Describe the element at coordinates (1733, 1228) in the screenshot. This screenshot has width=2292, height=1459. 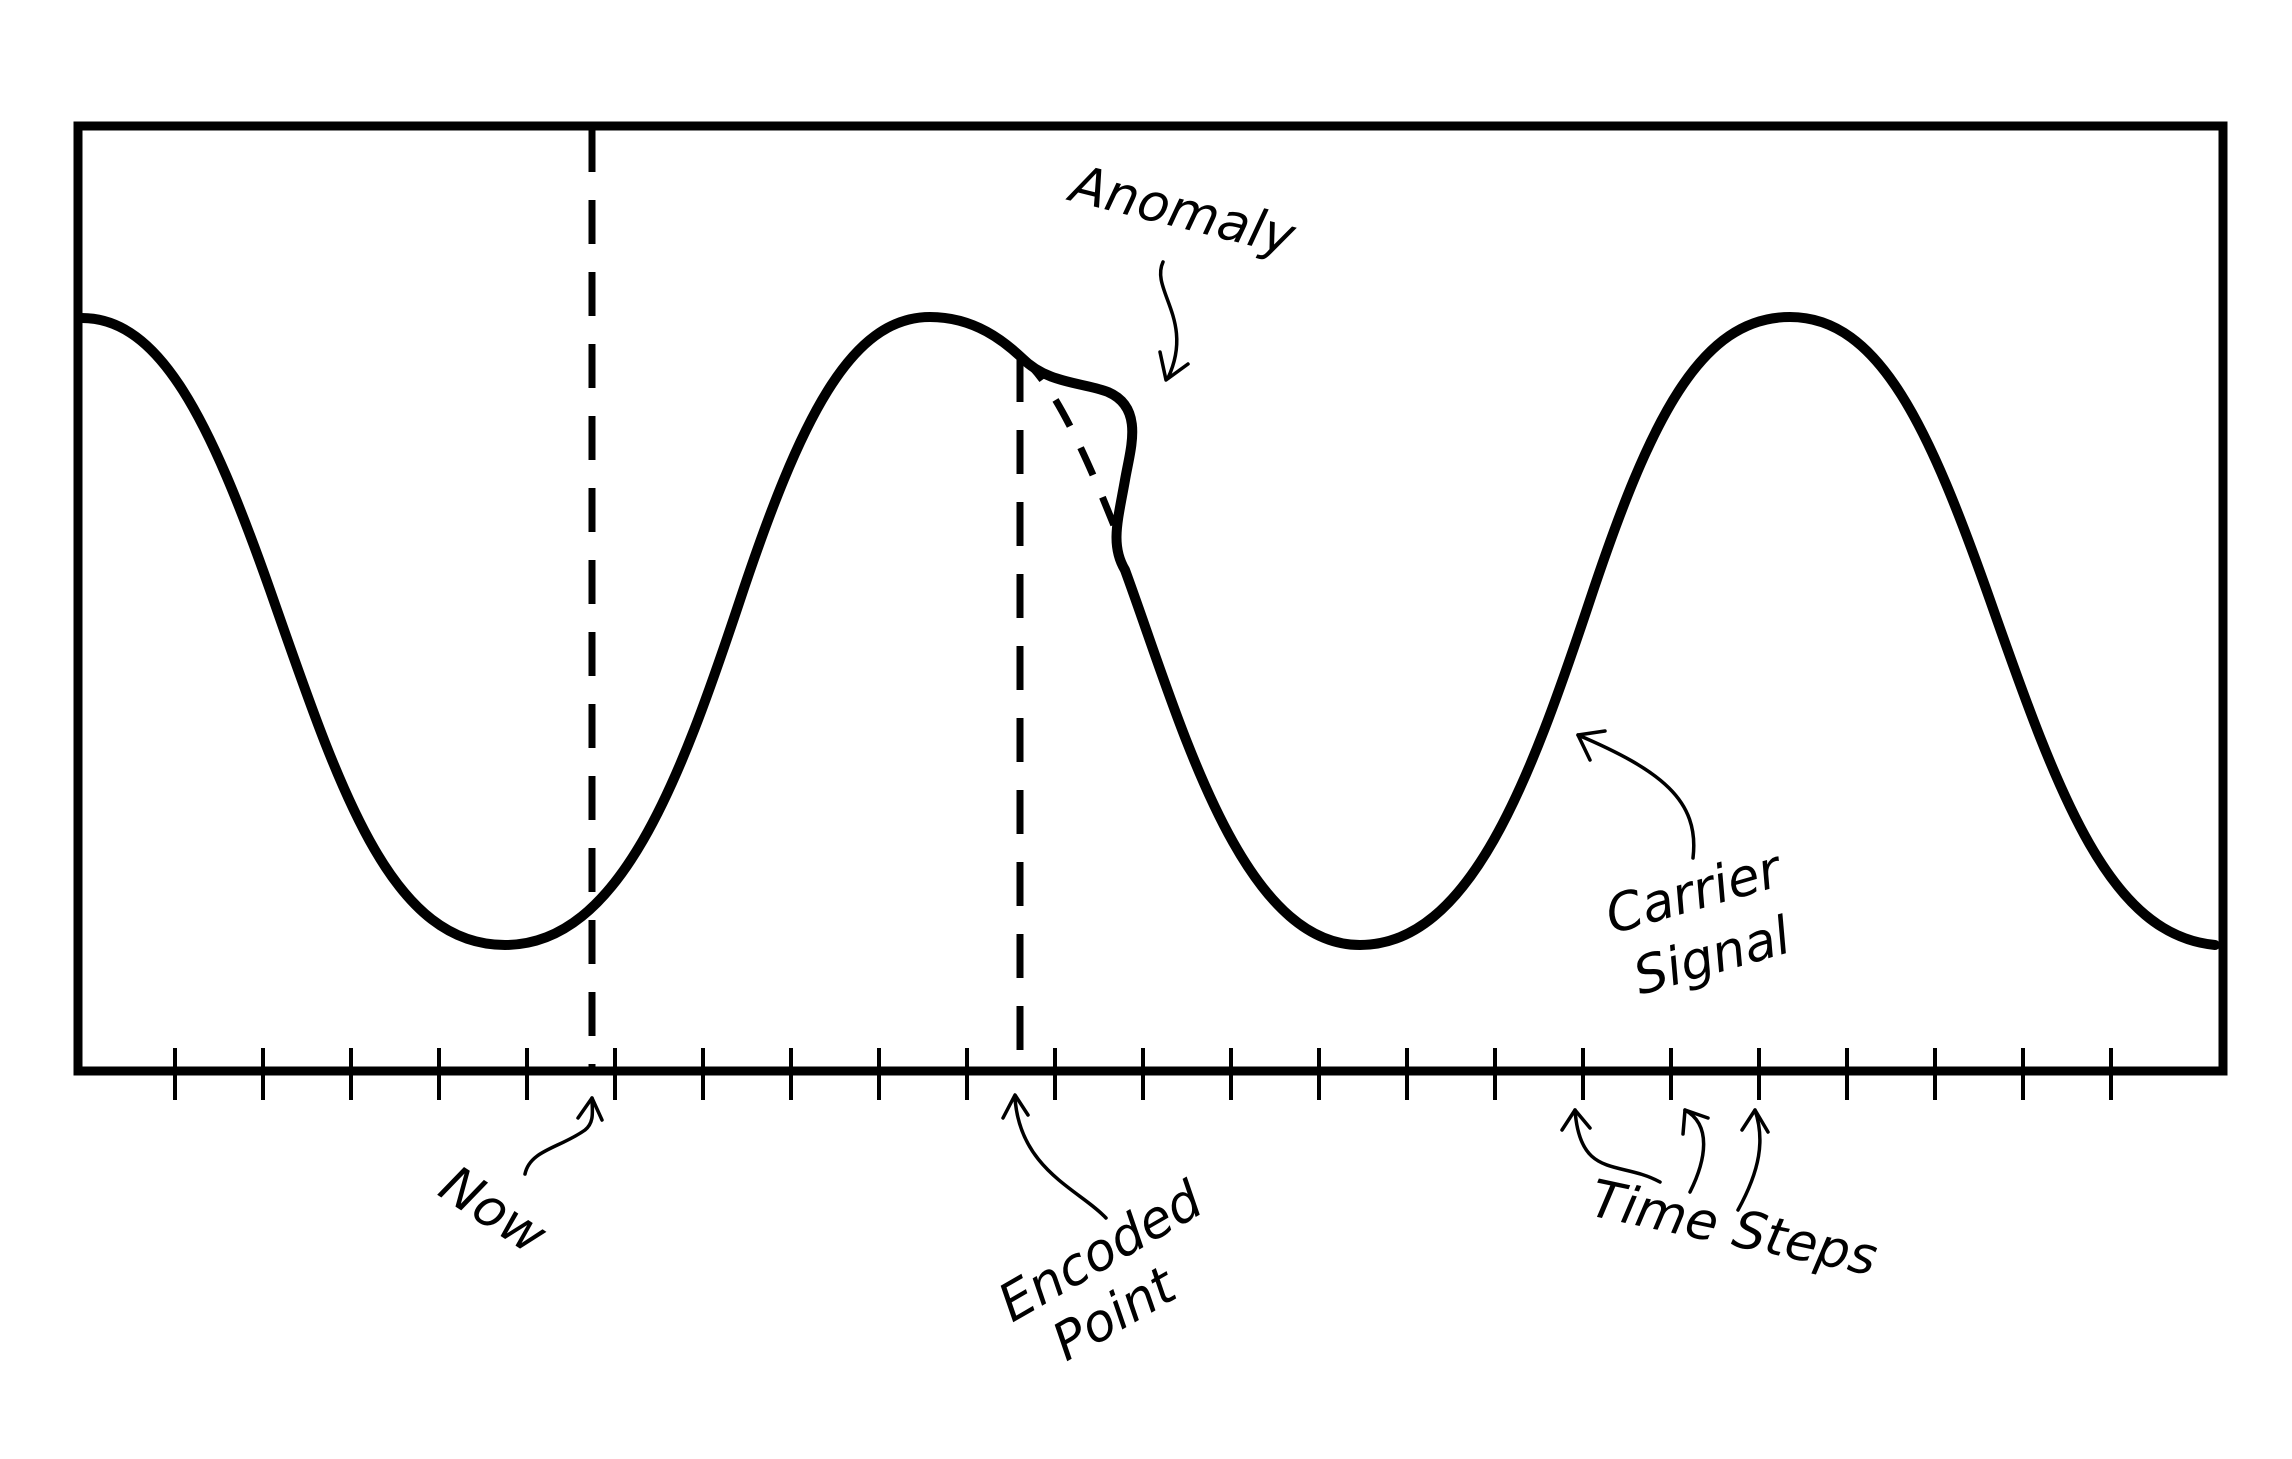
I see `time-steps-label: Time Steps` at that location.